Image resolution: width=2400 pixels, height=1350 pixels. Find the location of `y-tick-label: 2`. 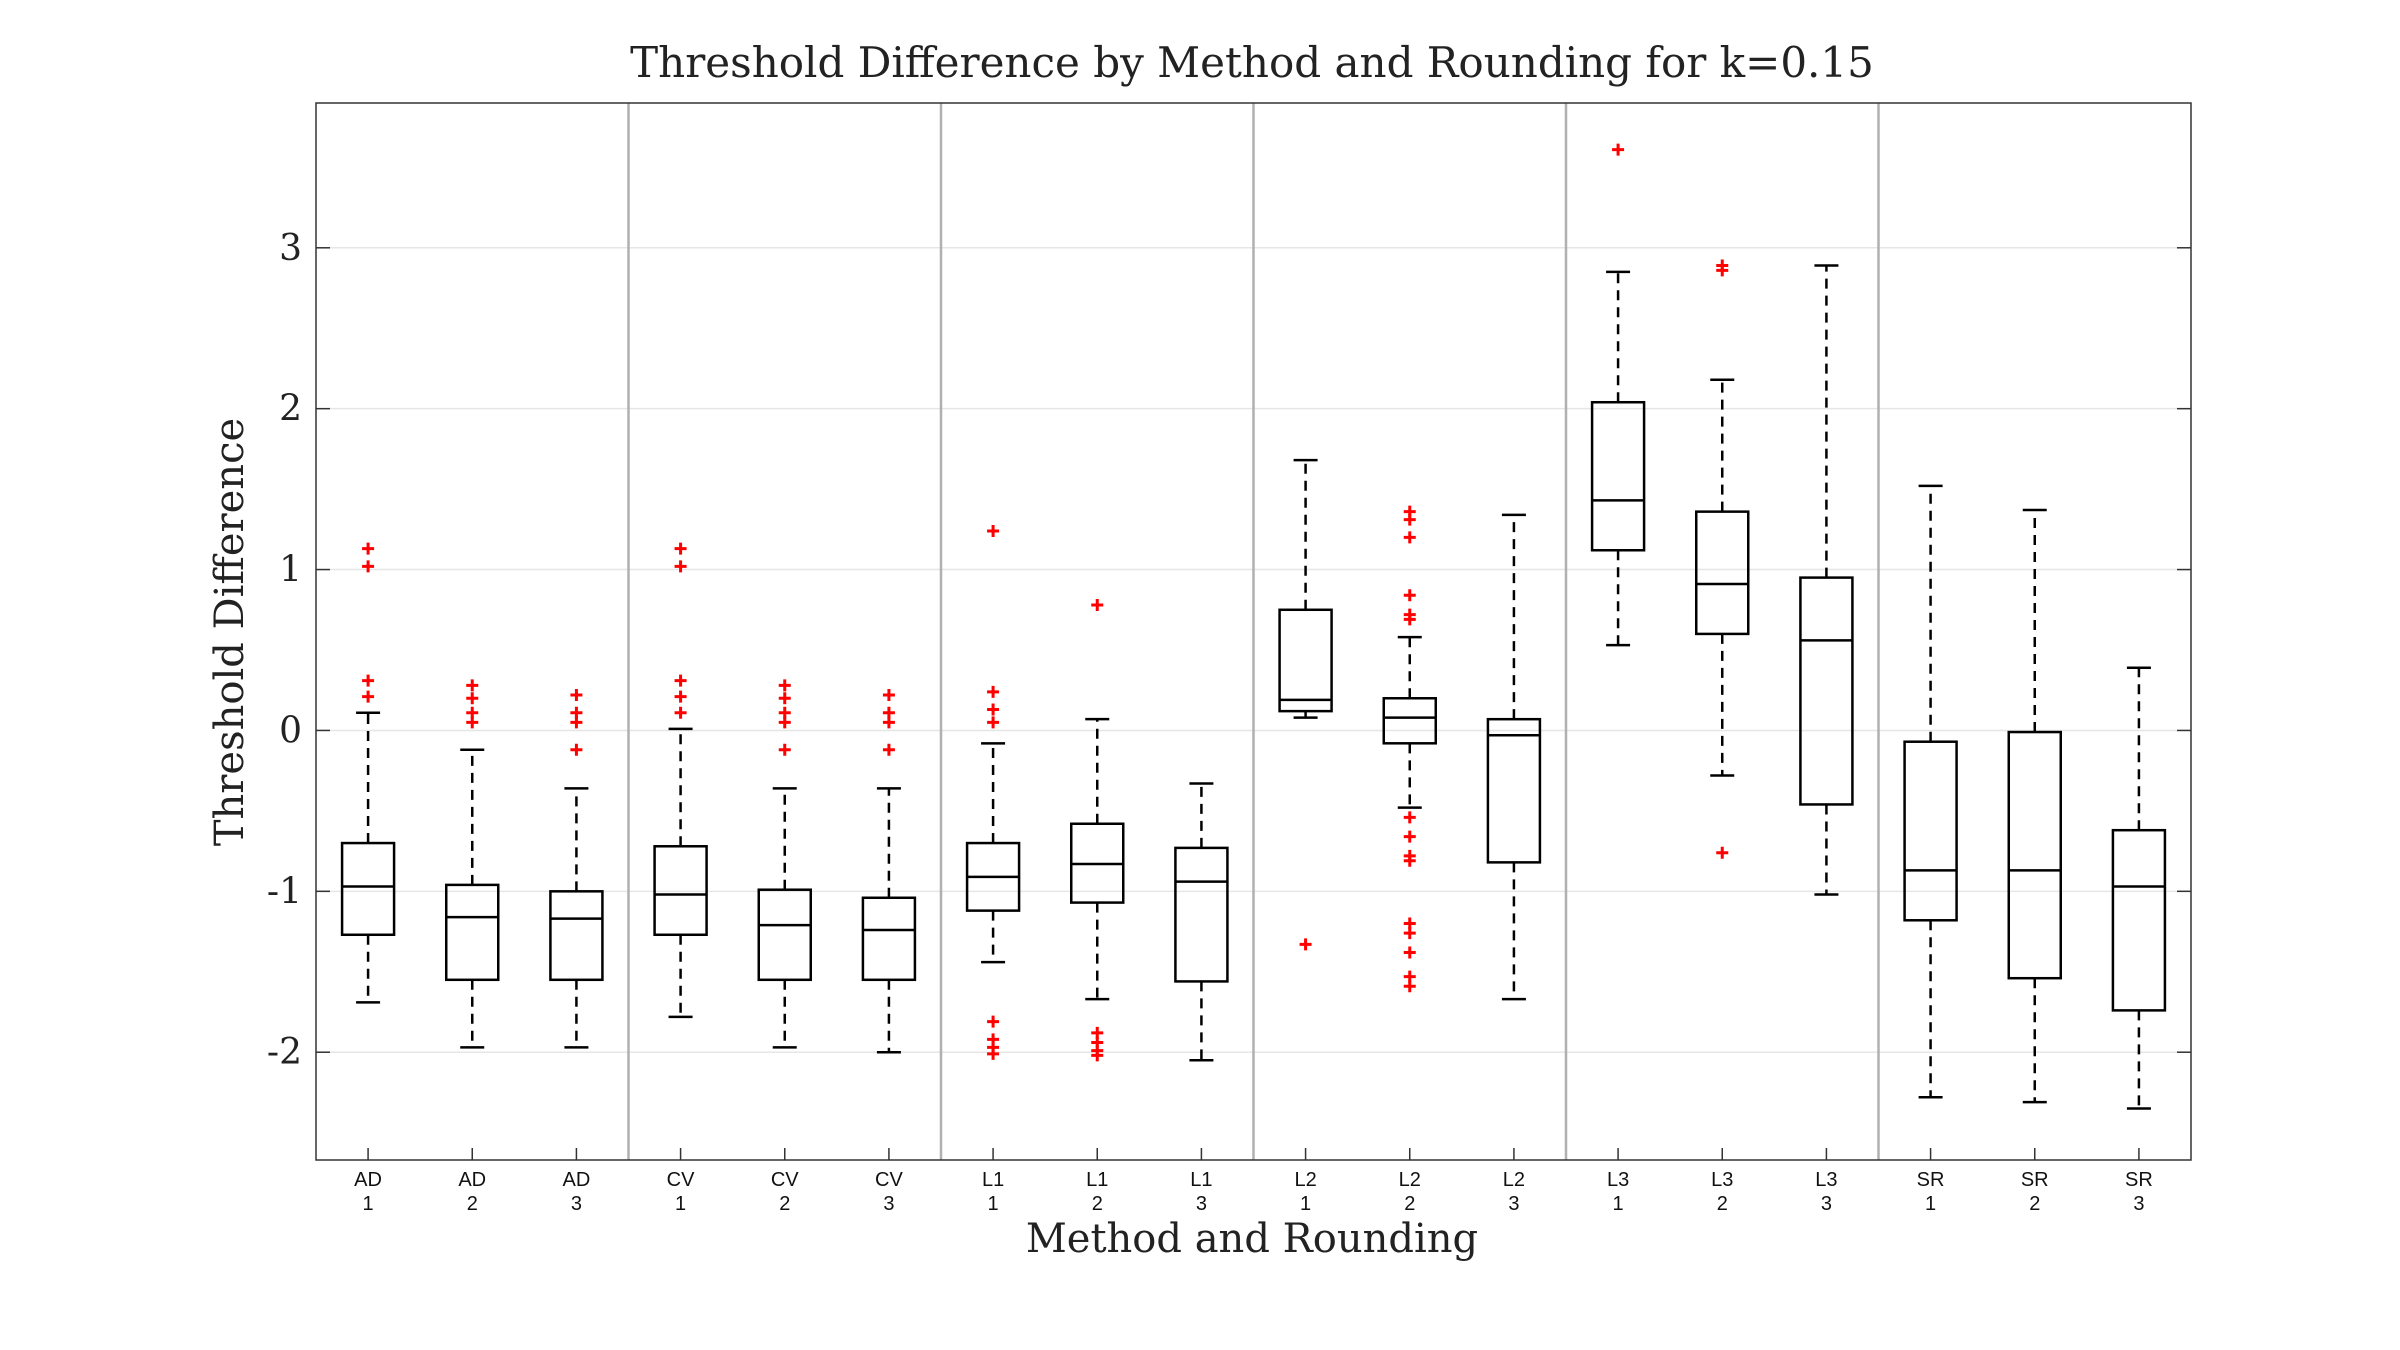

y-tick-label: 2 is located at coordinates (290, 409).